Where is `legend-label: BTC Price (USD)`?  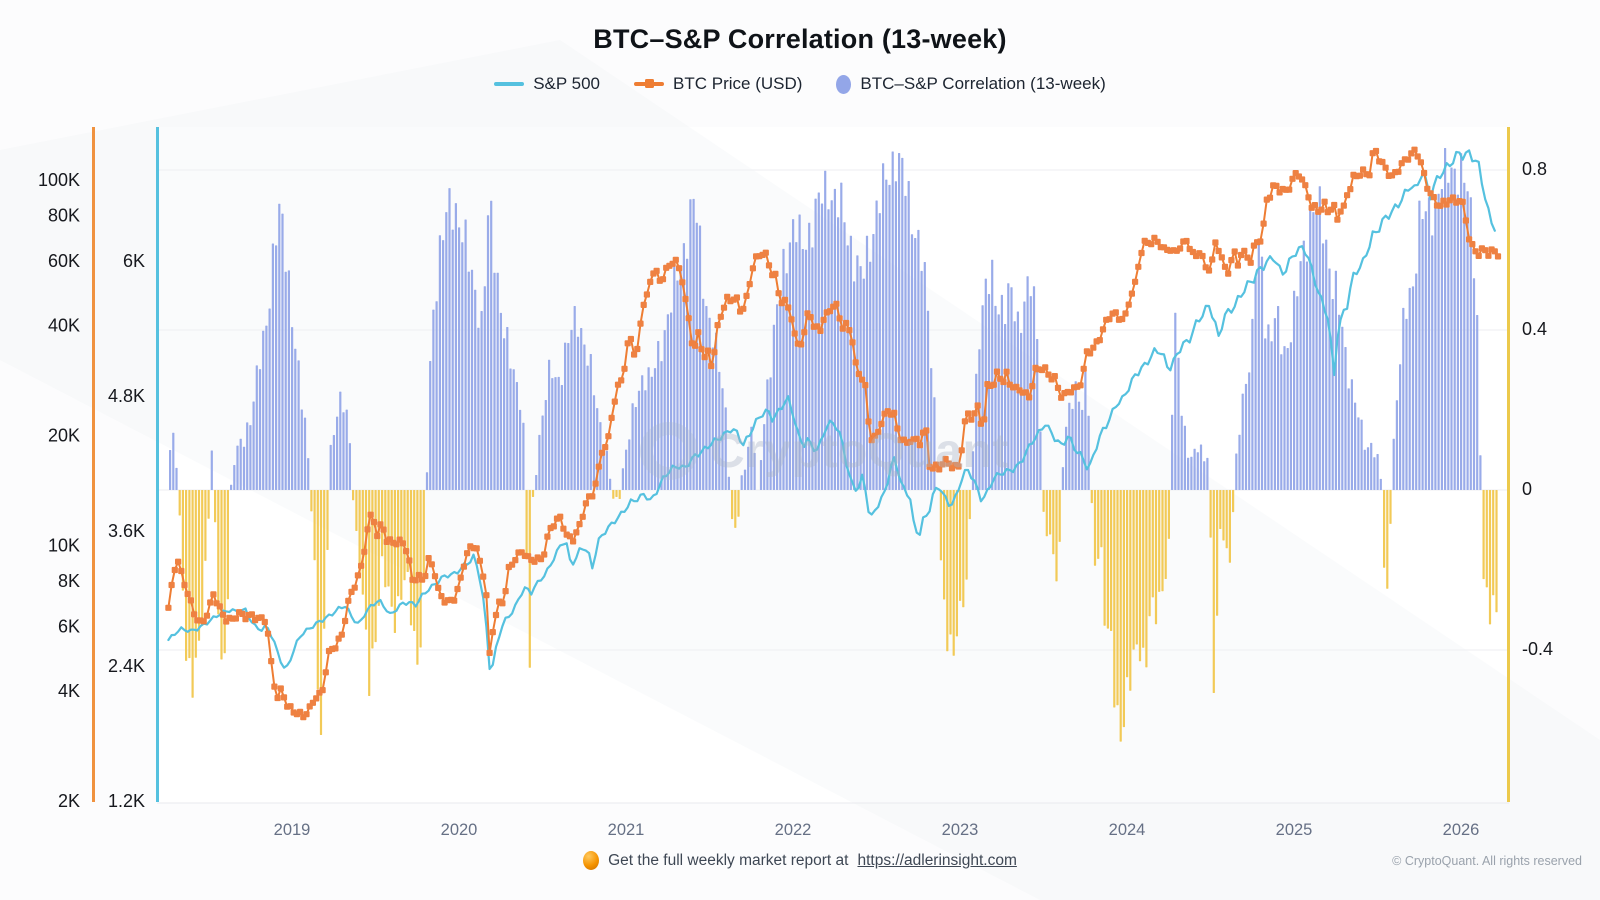
legend-label: BTC Price (USD) is located at coordinates (738, 83).